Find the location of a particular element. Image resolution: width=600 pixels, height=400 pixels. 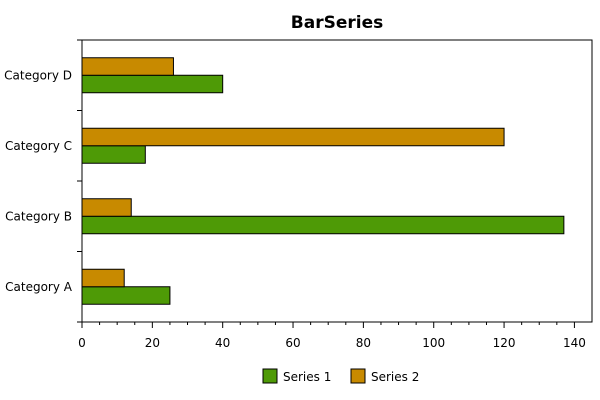

y-tick-label-category-a: Category A is located at coordinates (39, 287).